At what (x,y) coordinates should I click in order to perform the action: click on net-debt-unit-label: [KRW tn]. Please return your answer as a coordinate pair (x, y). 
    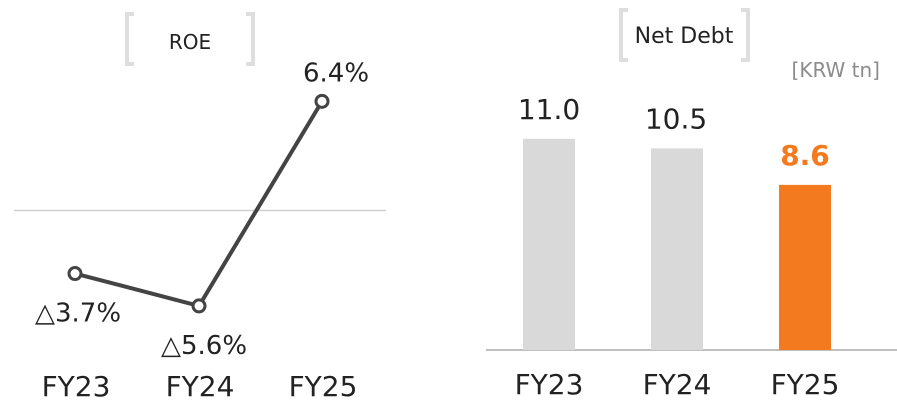
    Looking at the image, I should click on (836, 70).